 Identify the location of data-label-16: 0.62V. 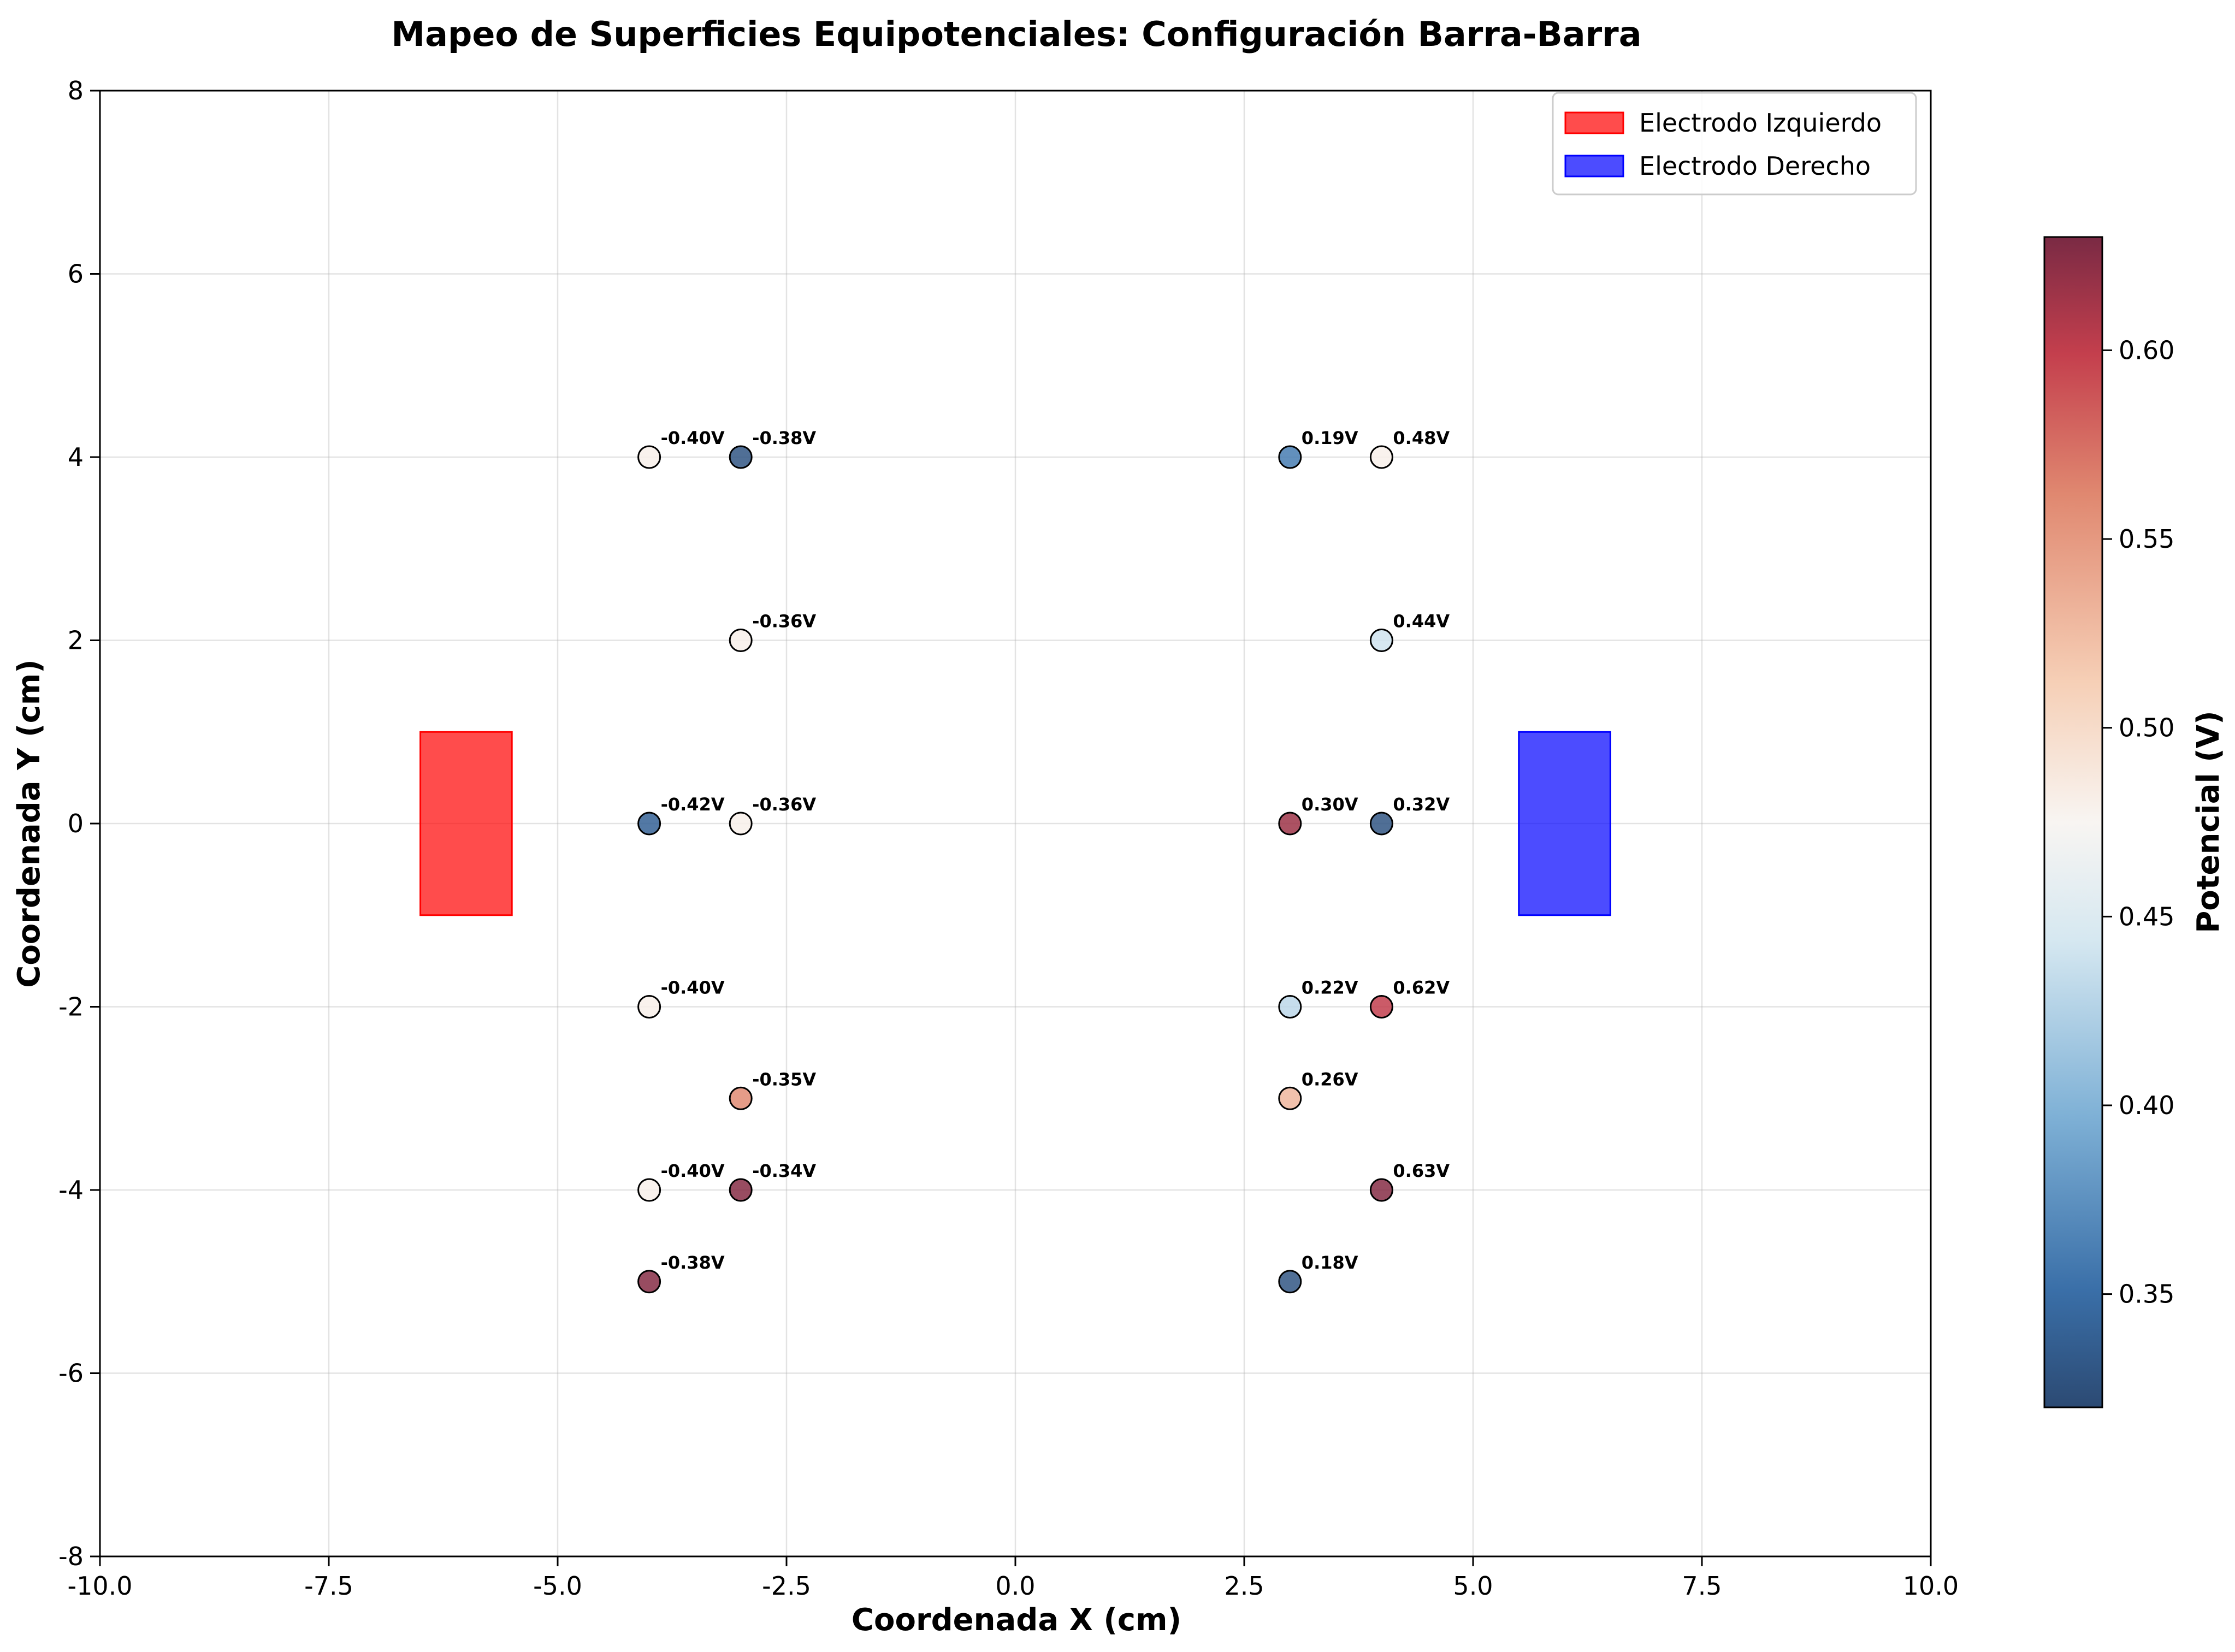
(1421, 988).